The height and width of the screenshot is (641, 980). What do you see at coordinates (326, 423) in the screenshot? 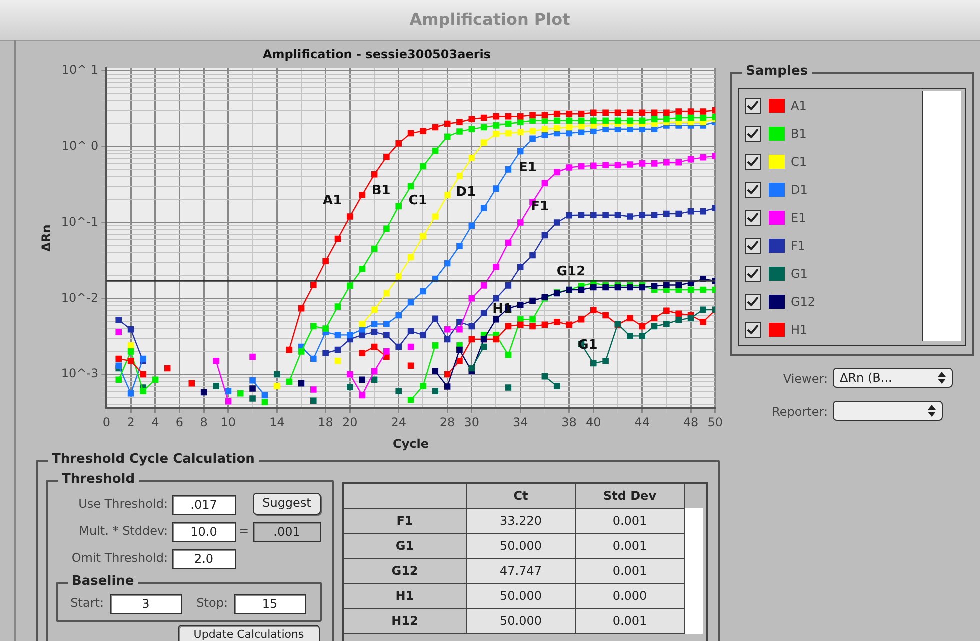
I see `x-tick-label: 18` at bounding box center [326, 423].